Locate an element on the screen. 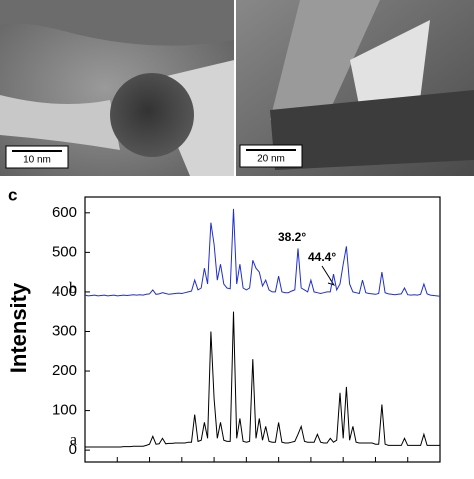  y-tick-label: 500 is located at coordinates (64, 251).